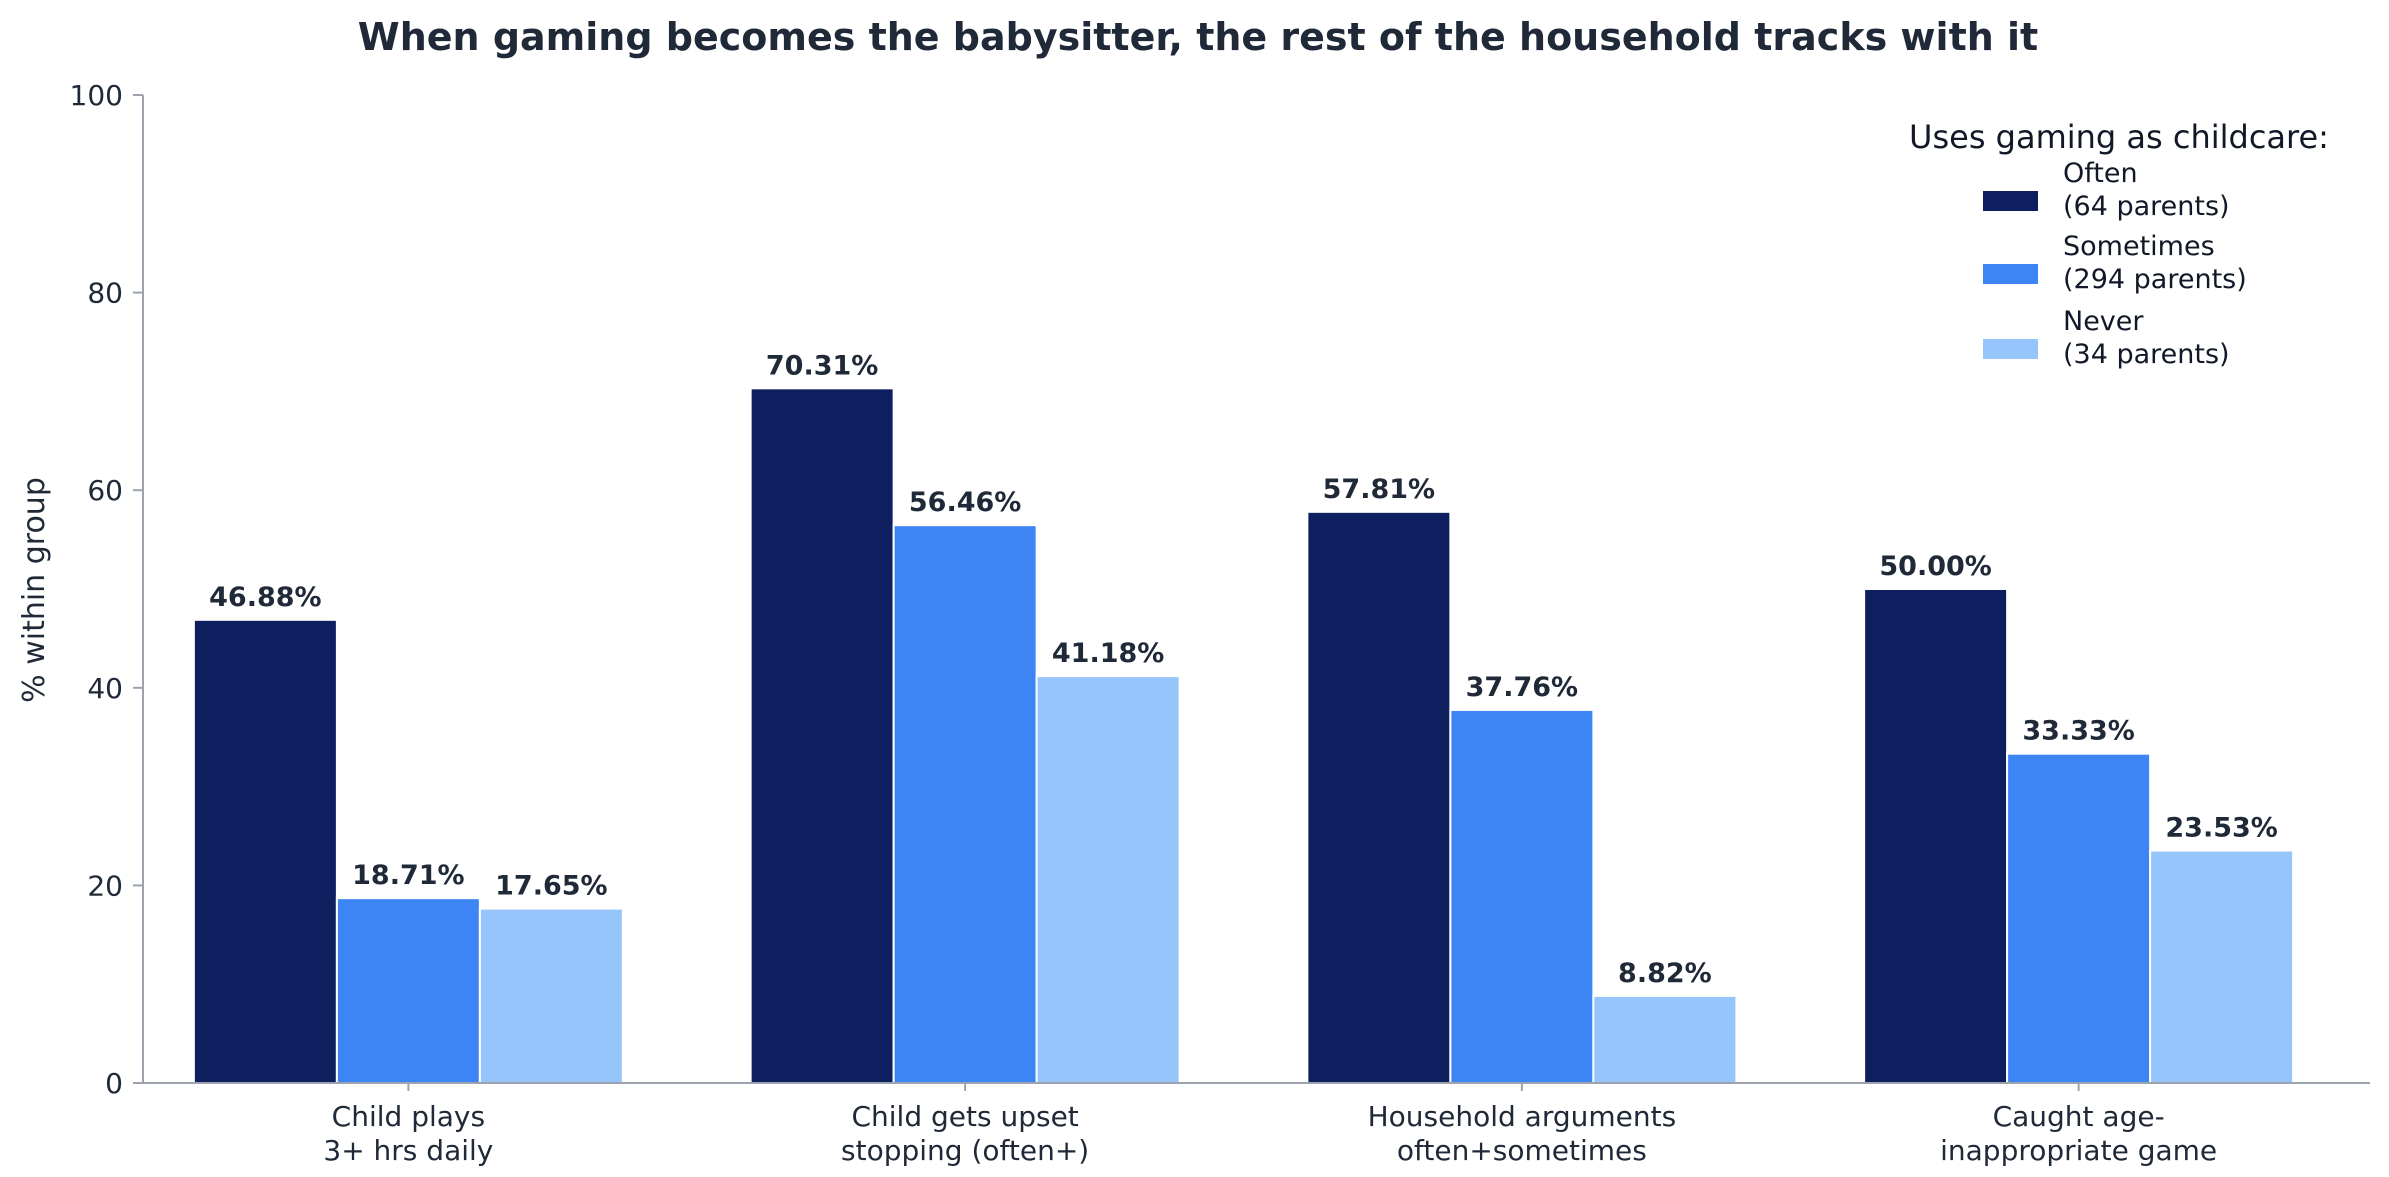  Describe the element at coordinates (105, 293) in the screenshot. I see `y-tick-label-4: 80` at that location.